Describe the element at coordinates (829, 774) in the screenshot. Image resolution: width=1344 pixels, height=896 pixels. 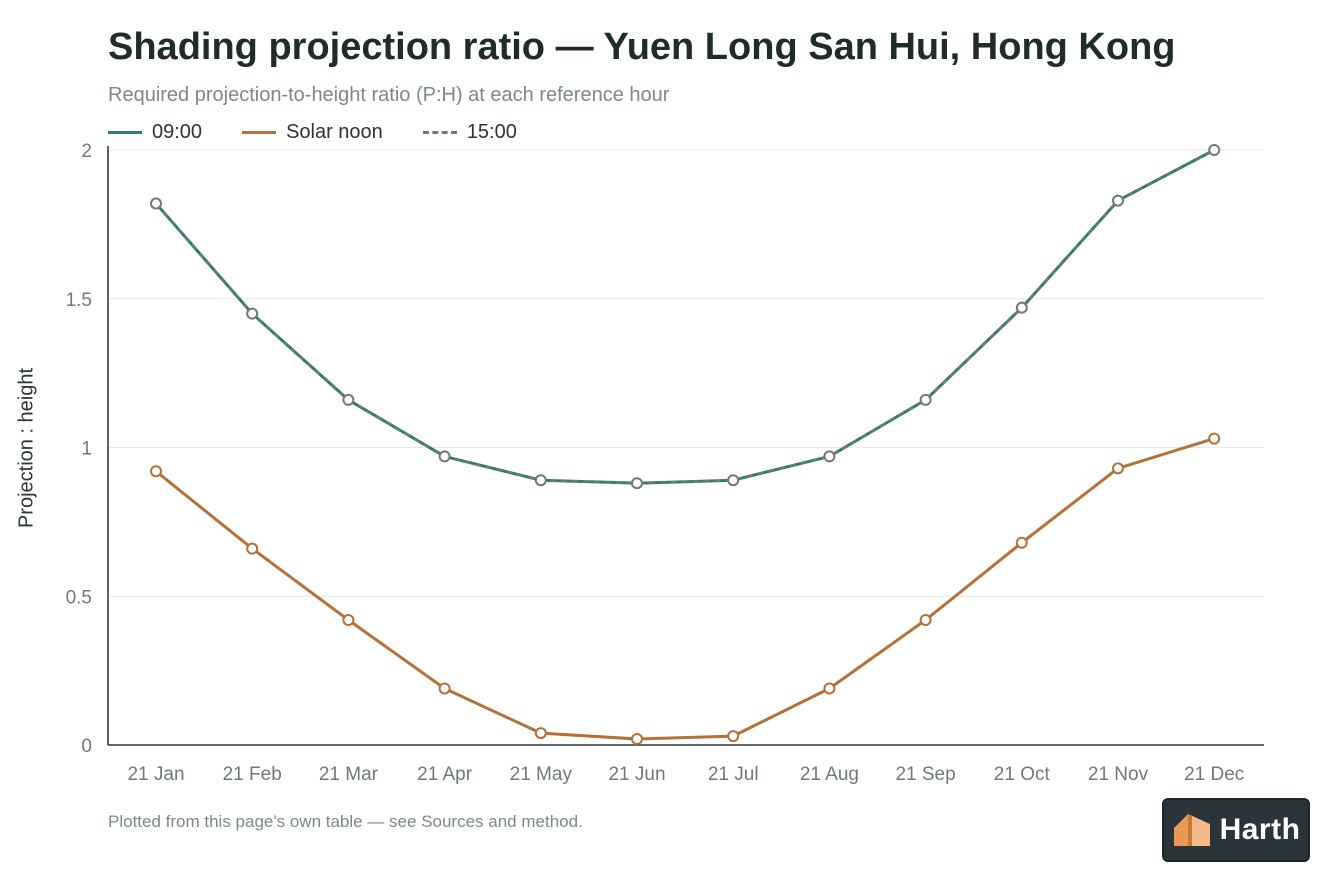
I see `x-tick-label: 21 Aug` at that location.